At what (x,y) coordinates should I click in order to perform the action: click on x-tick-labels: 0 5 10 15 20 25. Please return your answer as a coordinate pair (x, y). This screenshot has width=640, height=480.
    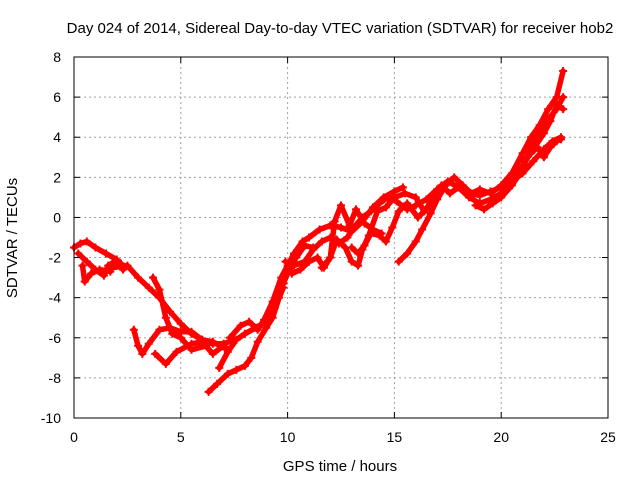
    Looking at the image, I should click on (343, 437).